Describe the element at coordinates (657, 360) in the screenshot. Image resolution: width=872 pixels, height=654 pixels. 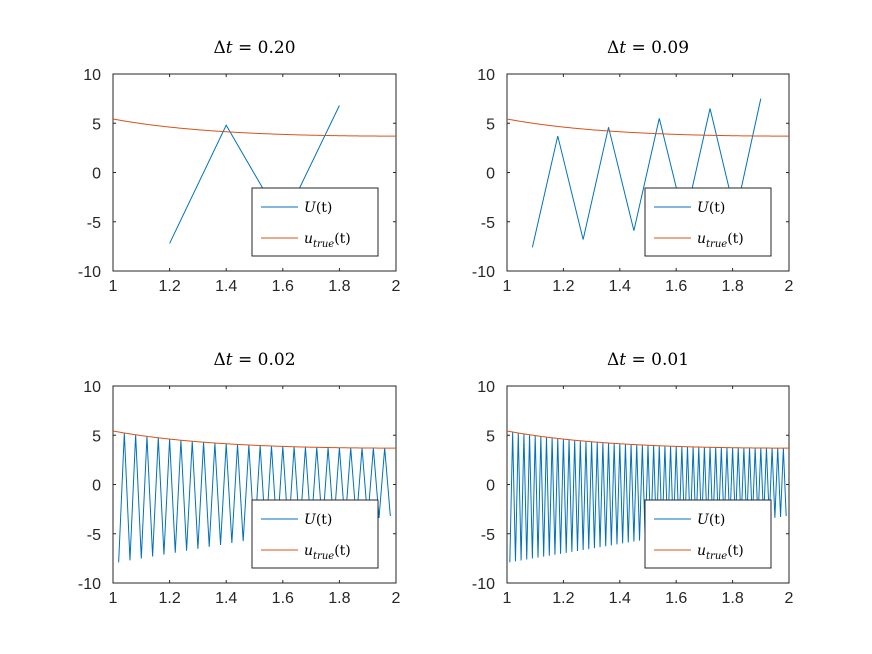
I see `title-value: = 0.01` at that location.